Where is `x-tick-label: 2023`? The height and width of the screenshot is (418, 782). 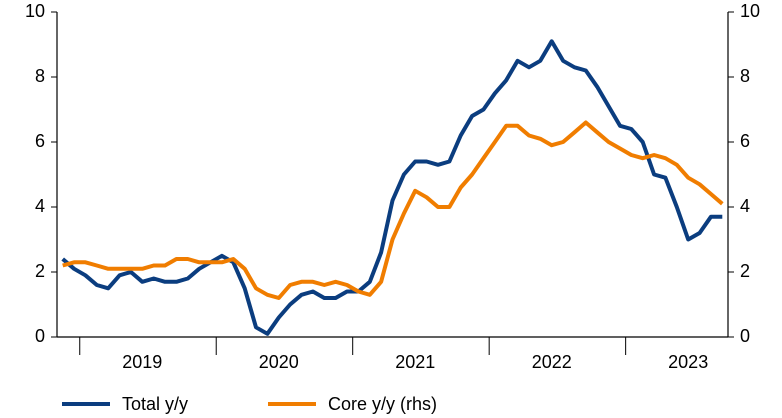
x-tick-label: 2023 is located at coordinates (688, 362).